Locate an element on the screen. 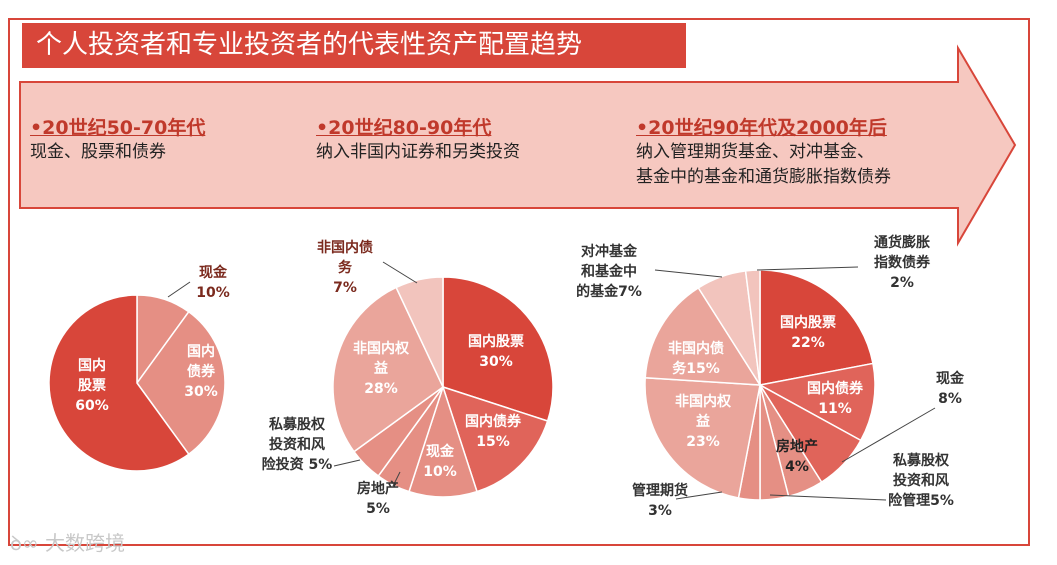 This screenshot has height=565, width=1057. era-1-period: •20世纪50-70年代 is located at coordinates (118, 128).